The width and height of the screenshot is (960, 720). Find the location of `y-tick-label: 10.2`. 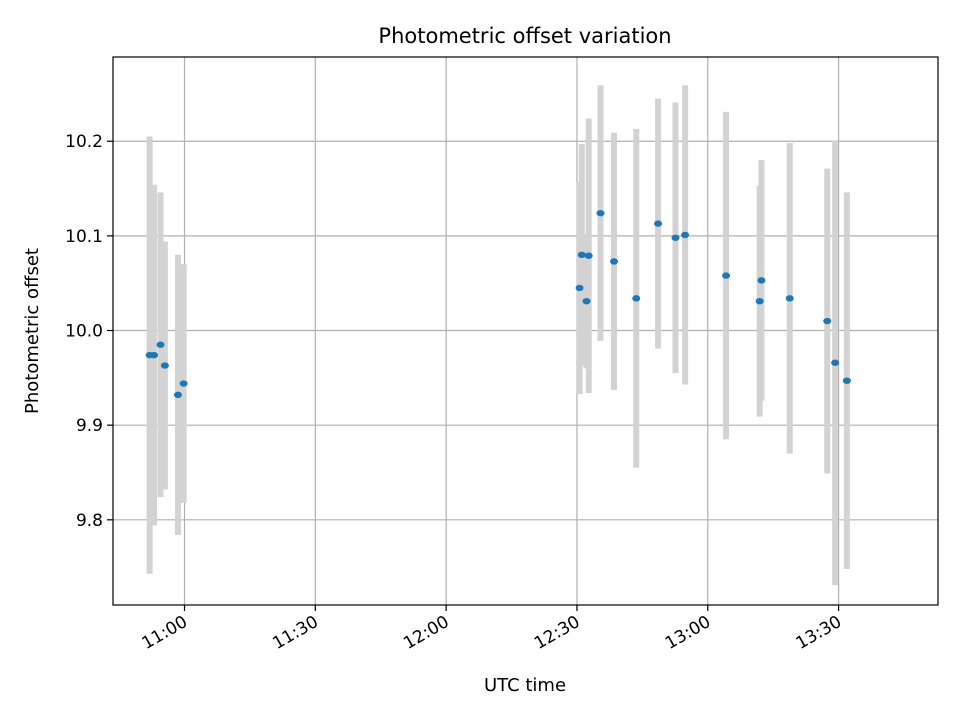

y-tick-label: 10.2 is located at coordinates (84, 142).